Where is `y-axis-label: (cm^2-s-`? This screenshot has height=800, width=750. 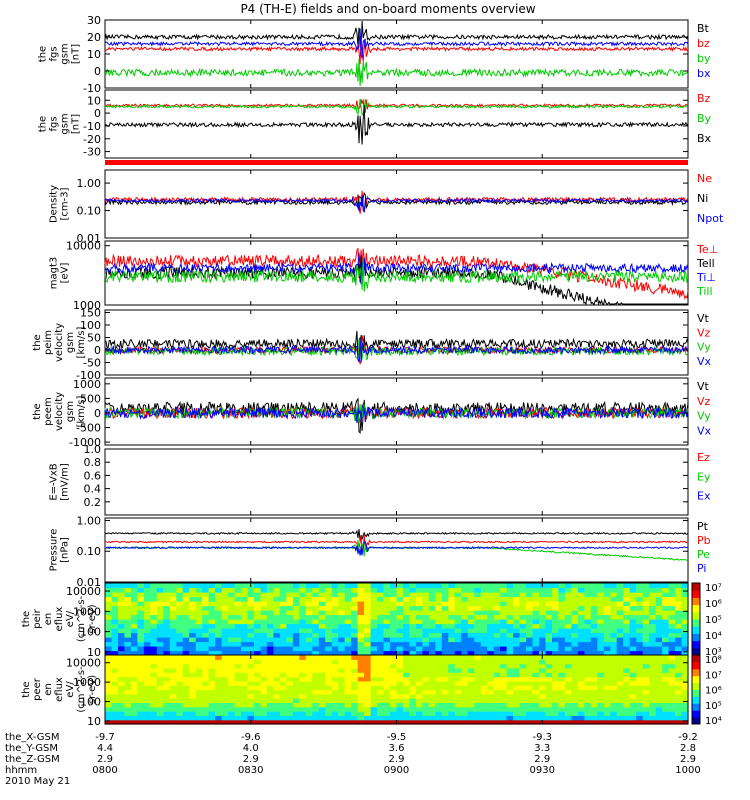 y-axis-label: (cm^2-s- is located at coordinates (81, 618).